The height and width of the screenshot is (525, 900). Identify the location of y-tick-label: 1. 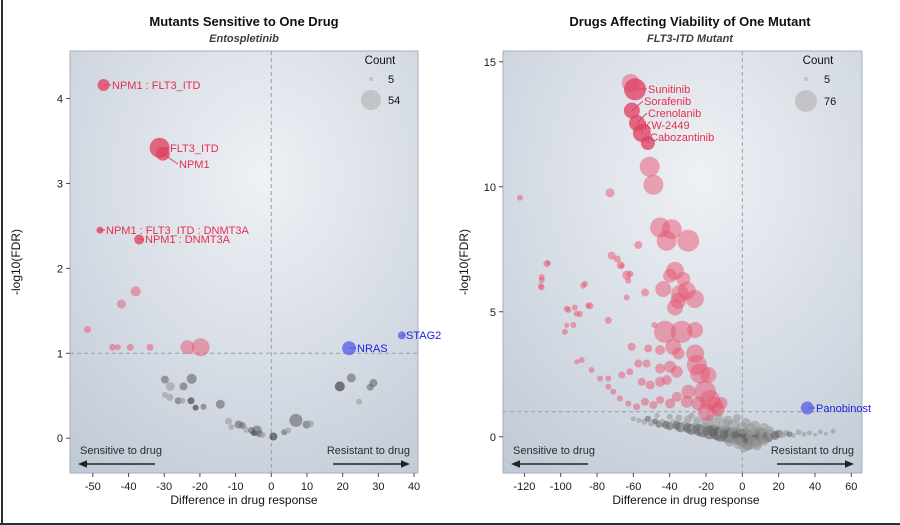
(60, 354).